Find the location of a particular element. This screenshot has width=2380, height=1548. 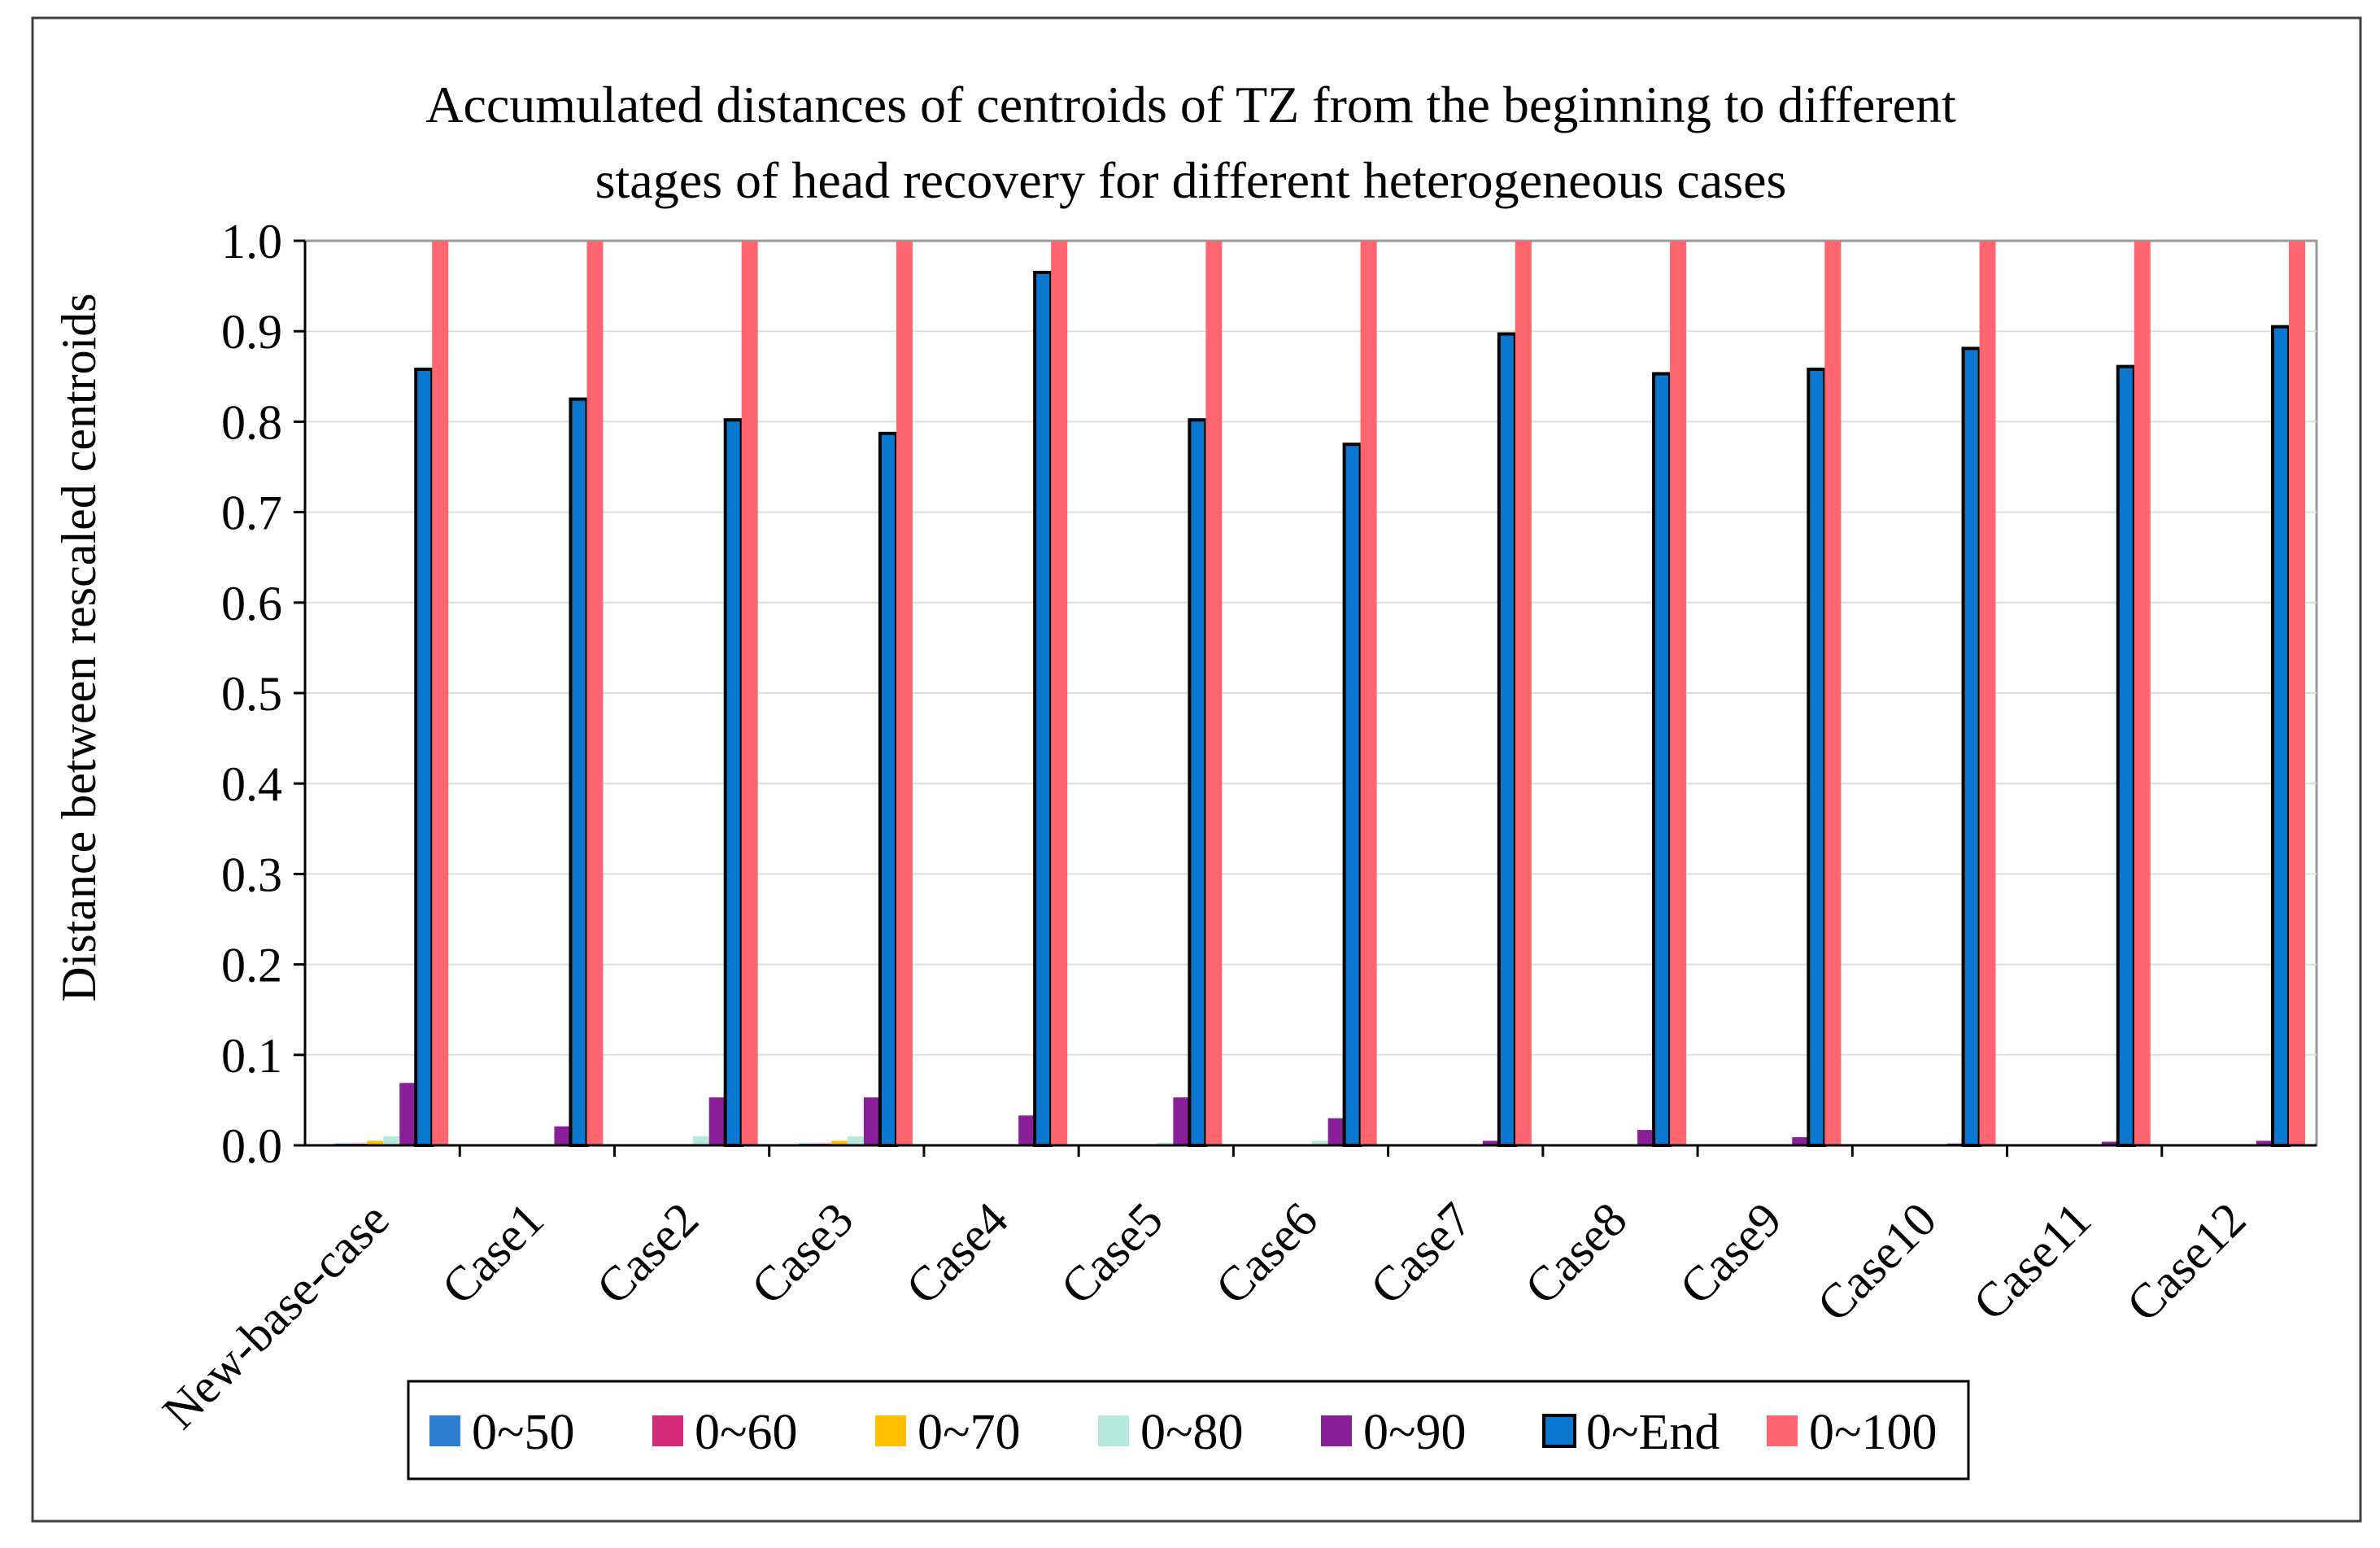

bar-0~90-Case6 is located at coordinates (1336, 1131).